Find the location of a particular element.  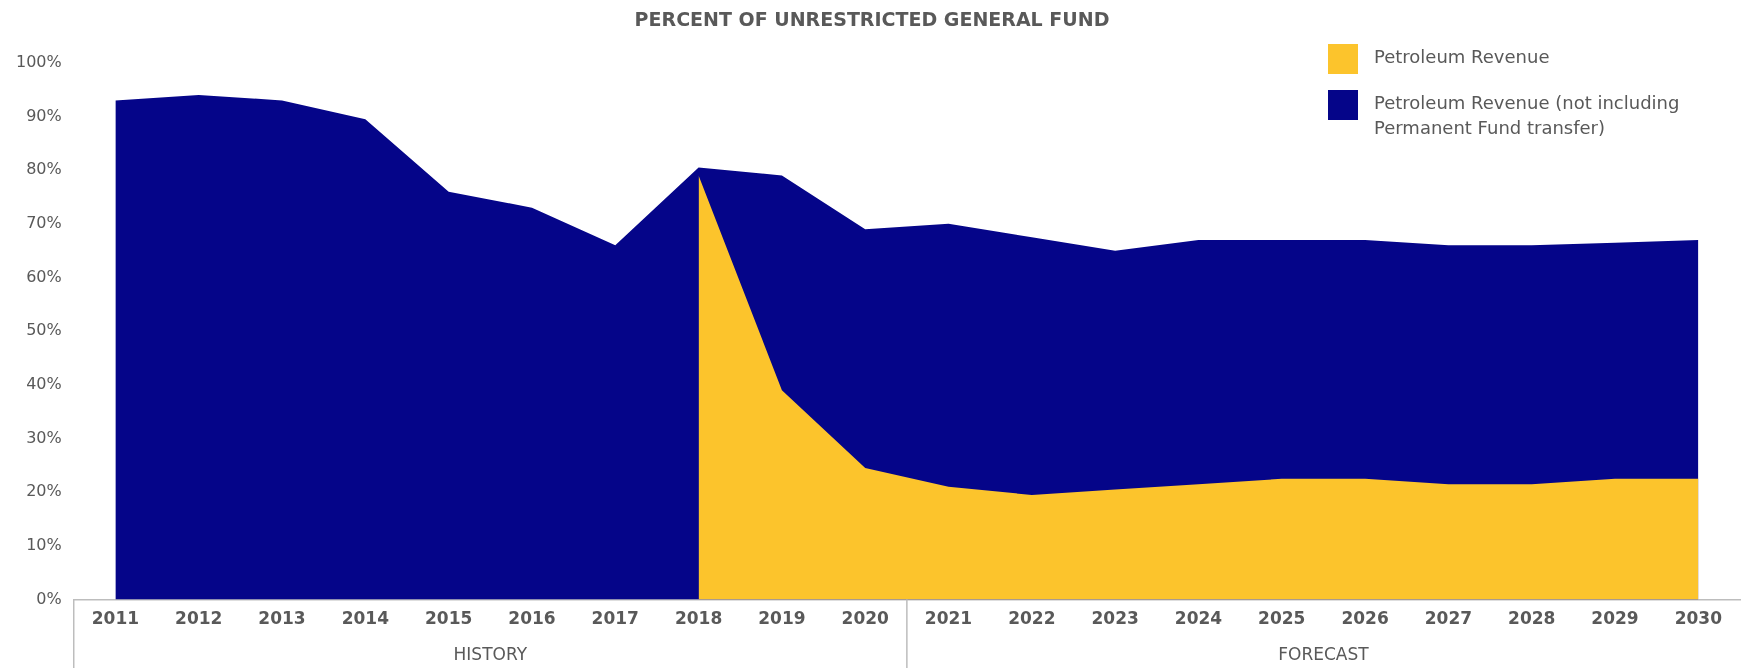

x-tick-label: 2025 is located at coordinates (1282, 618).